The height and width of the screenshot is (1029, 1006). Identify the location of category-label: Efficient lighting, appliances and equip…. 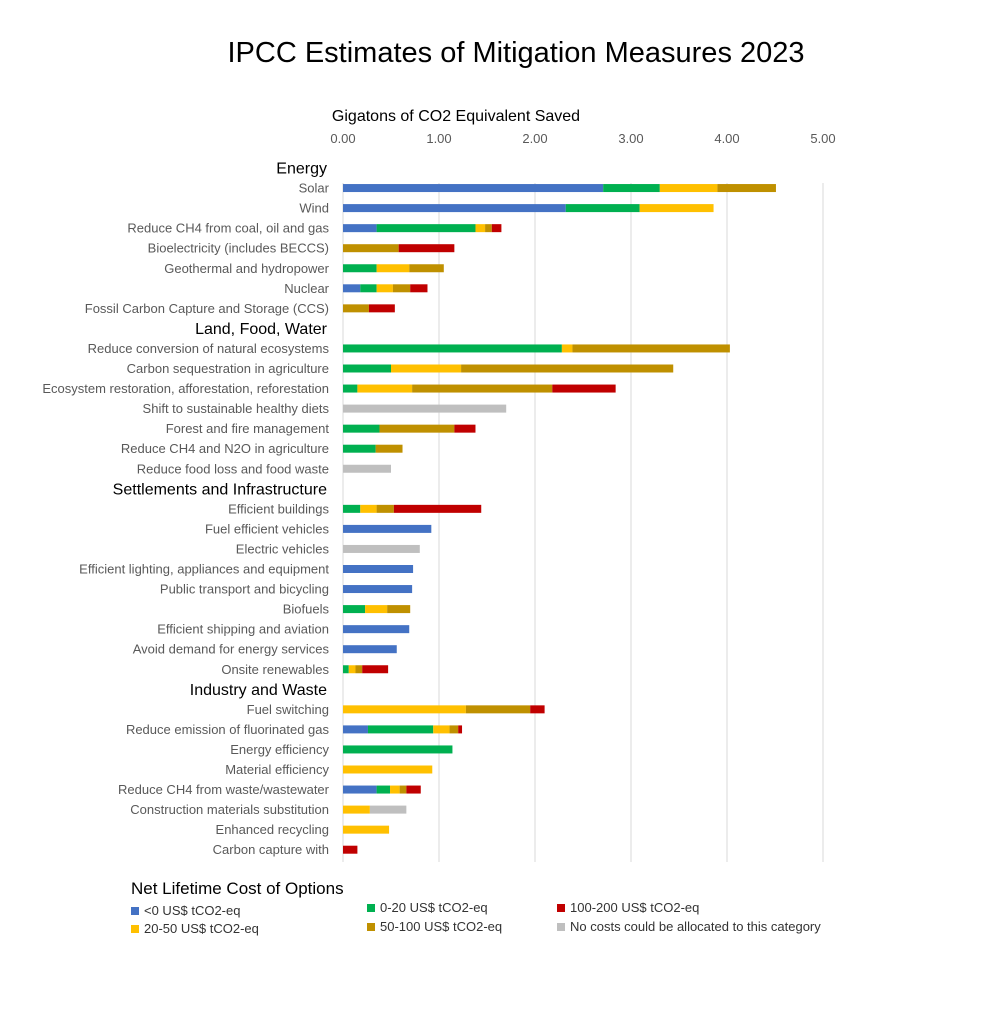
(204, 569).